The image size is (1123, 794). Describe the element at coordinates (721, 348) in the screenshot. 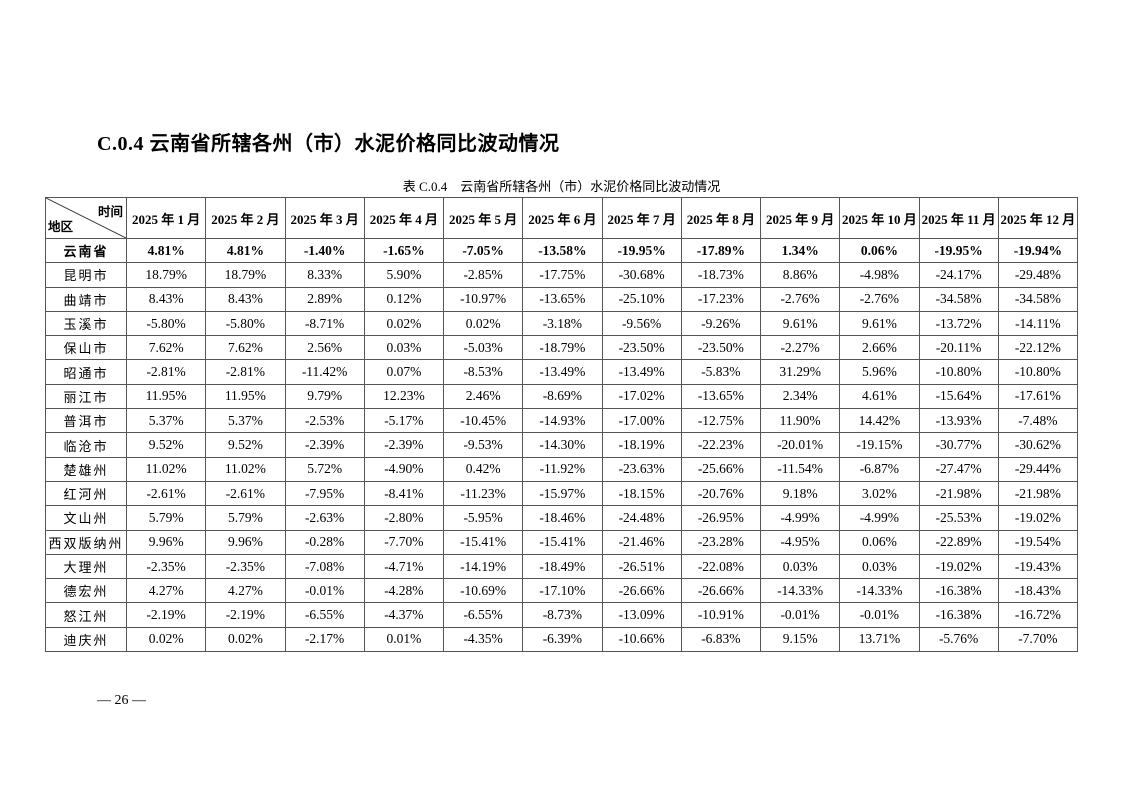

I see `value-cell: -23.50%` at that location.